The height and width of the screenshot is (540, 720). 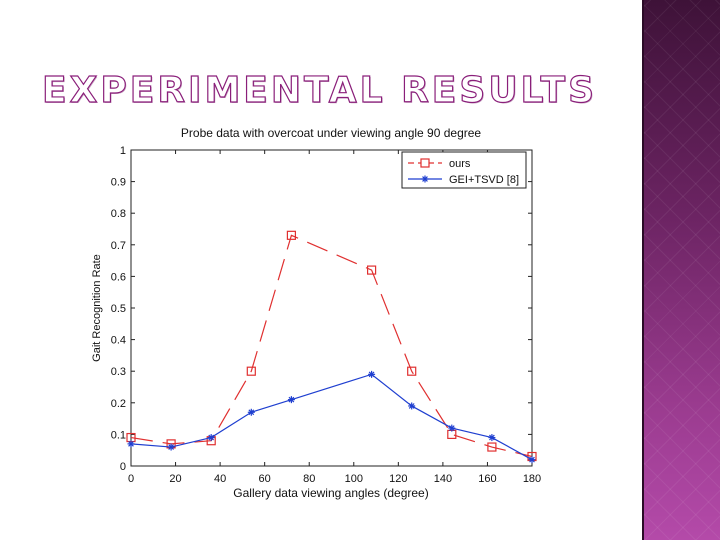 I want to click on x-tick-label: 40, so click(x=220, y=479).